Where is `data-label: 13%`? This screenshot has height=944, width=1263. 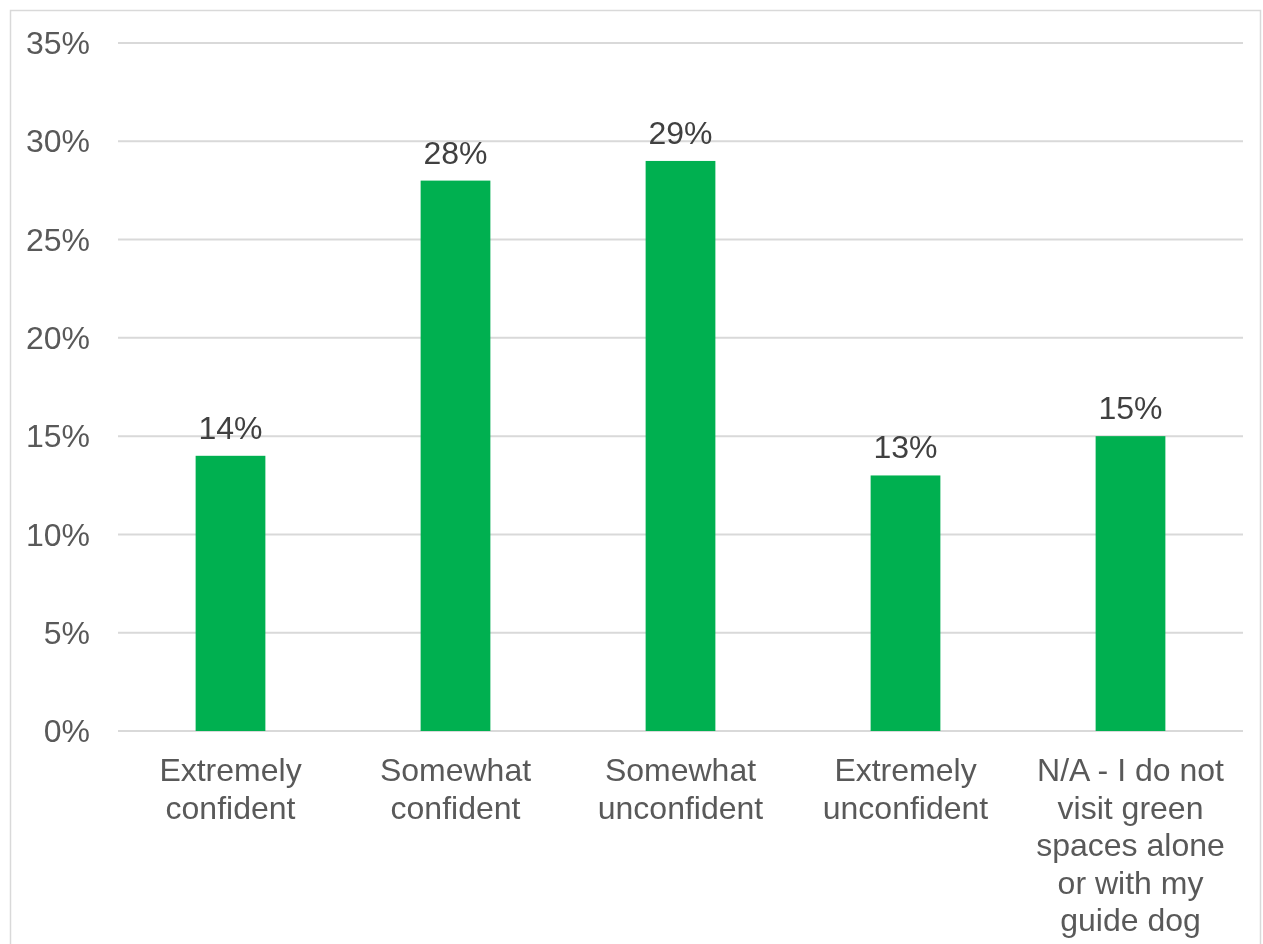 data-label: 13% is located at coordinates (905, 447).